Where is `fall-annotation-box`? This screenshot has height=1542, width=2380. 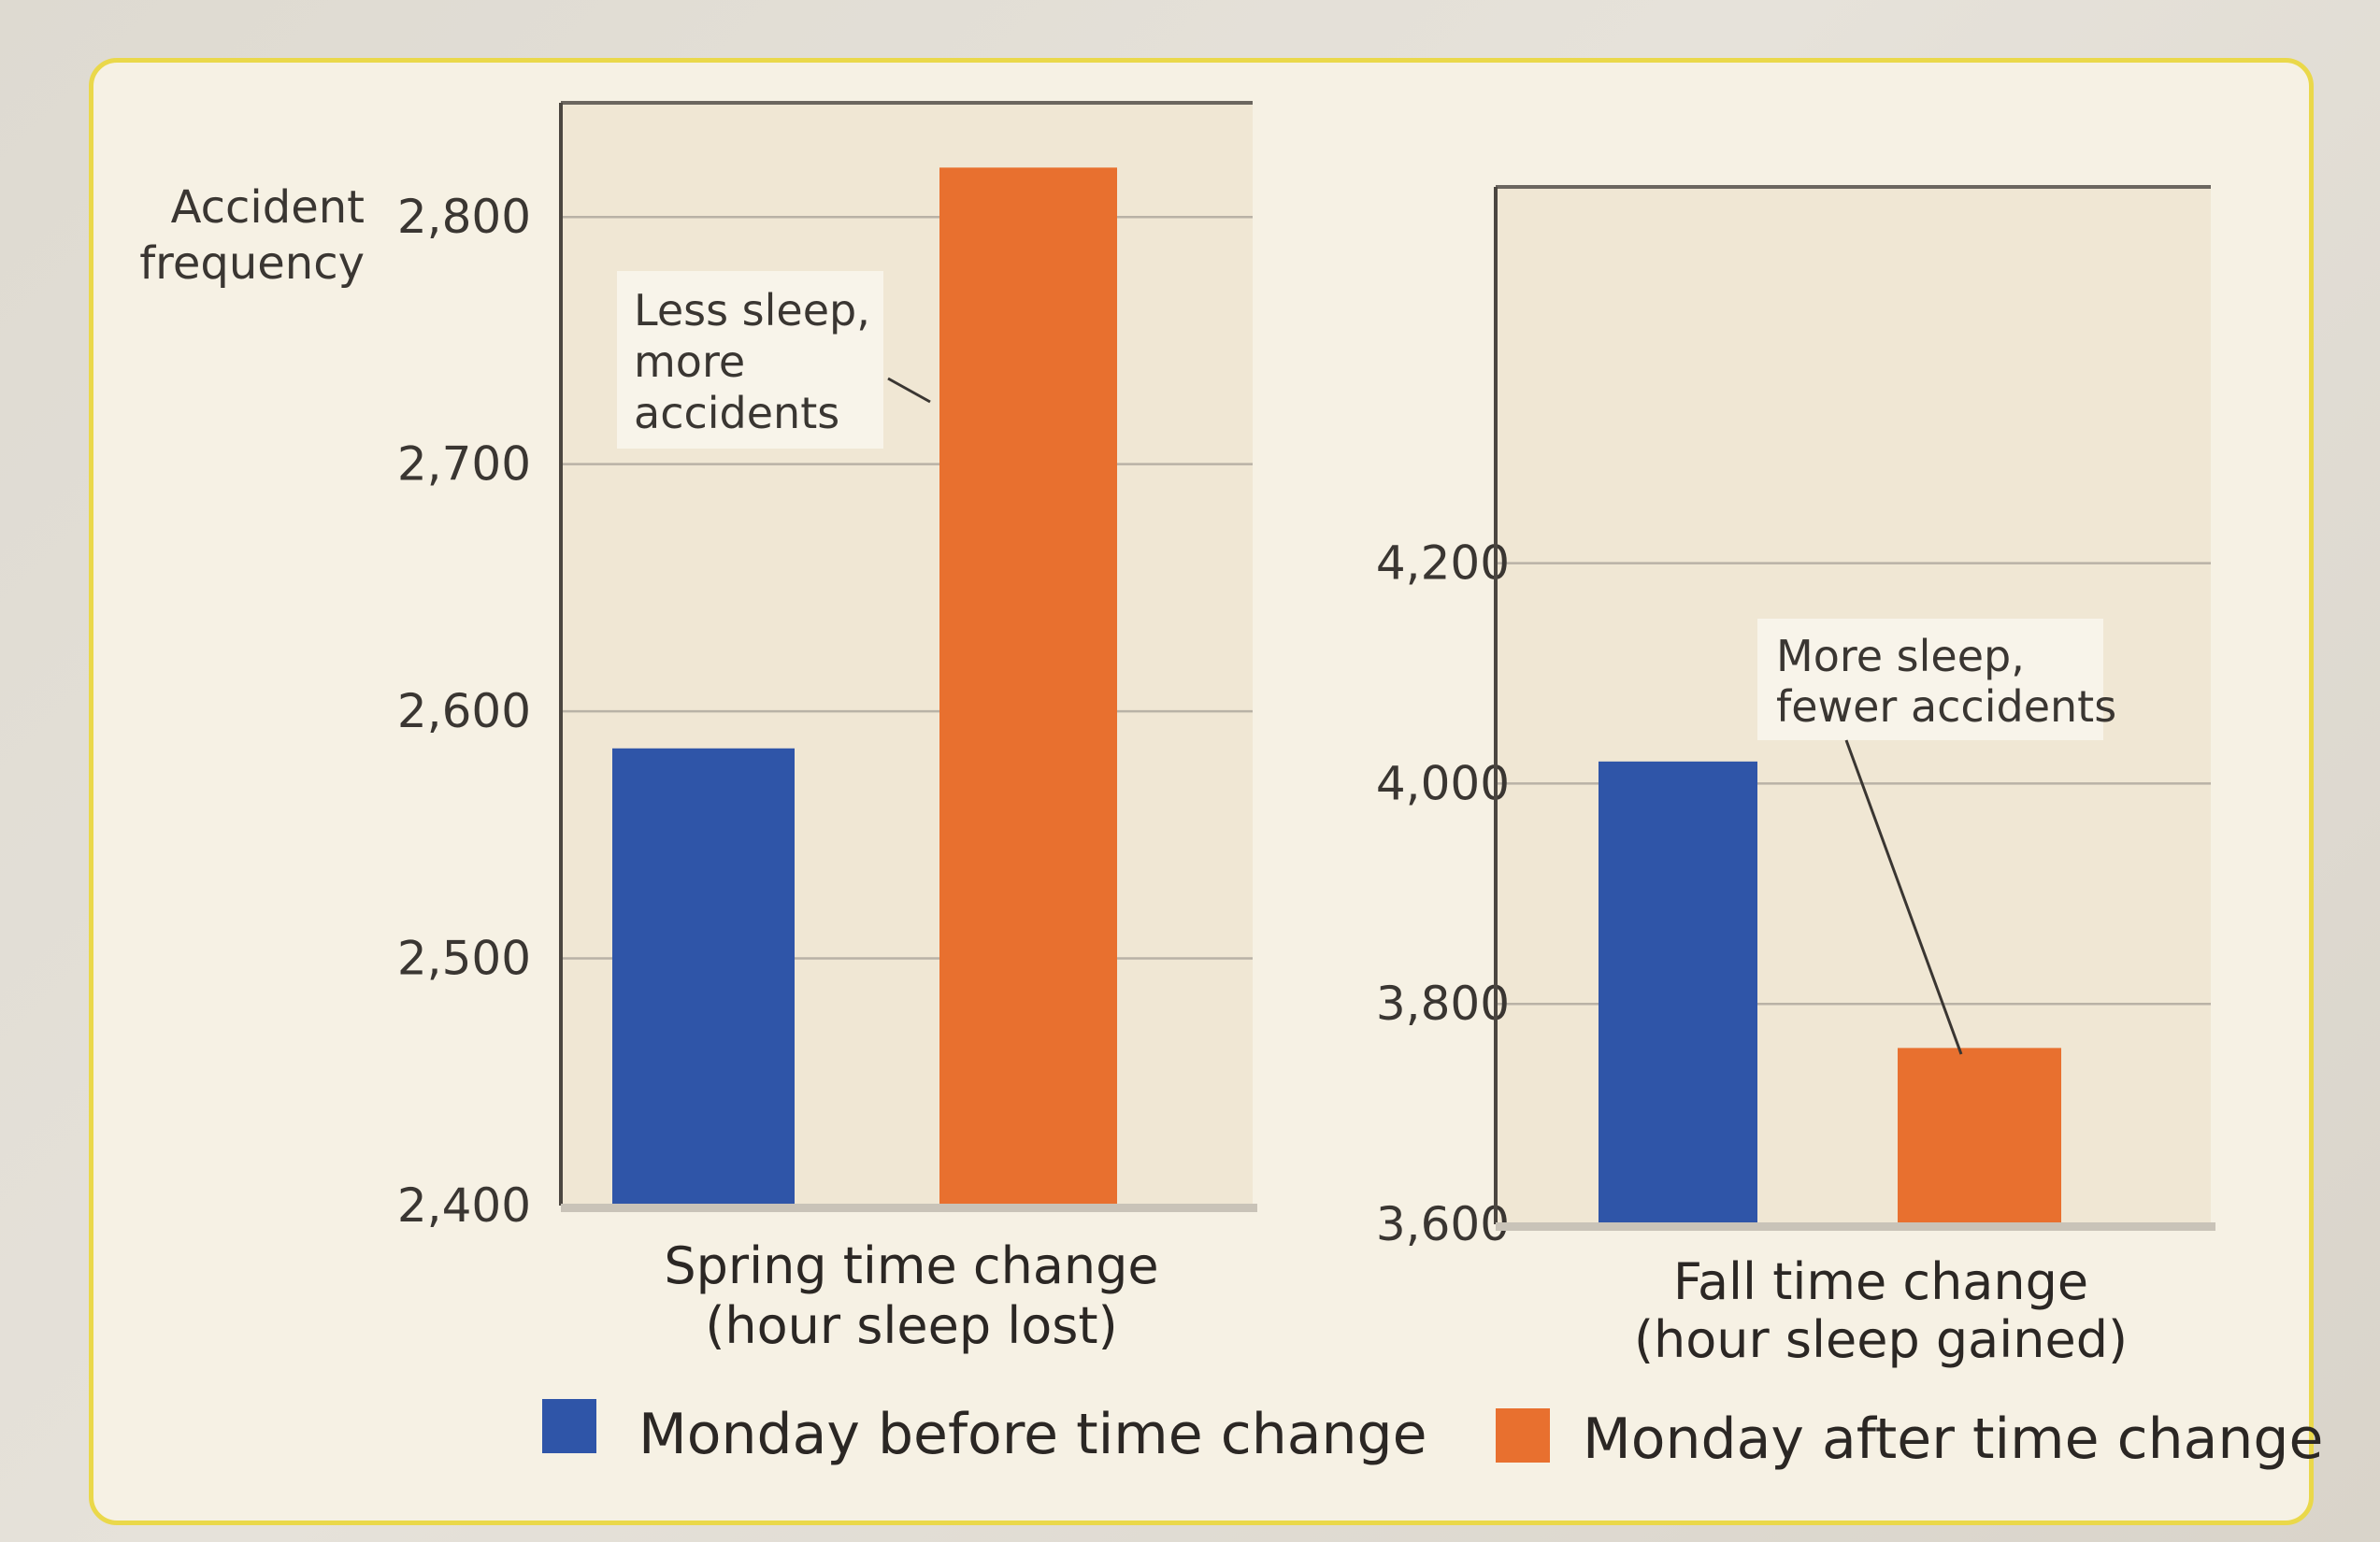 fall-annotation-box is located at coordinates (1930, 679).